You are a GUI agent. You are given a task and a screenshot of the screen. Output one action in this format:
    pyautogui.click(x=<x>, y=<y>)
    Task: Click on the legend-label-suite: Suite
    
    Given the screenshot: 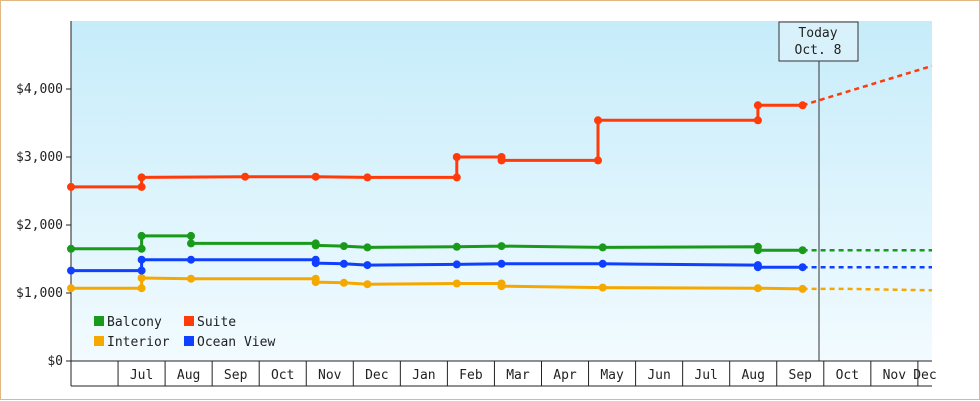 What is the action you would take?
    pyautogui.click(x=216, y=322)
    